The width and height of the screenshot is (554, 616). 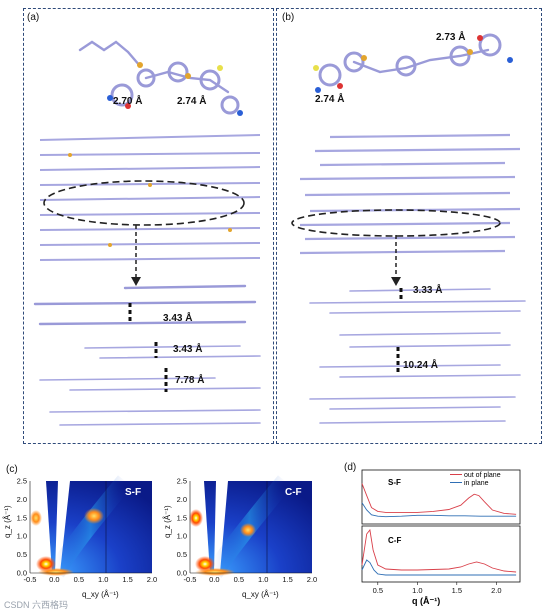 I want to click on gixd-map-c-f: C-F, so click(x=250, y=526).